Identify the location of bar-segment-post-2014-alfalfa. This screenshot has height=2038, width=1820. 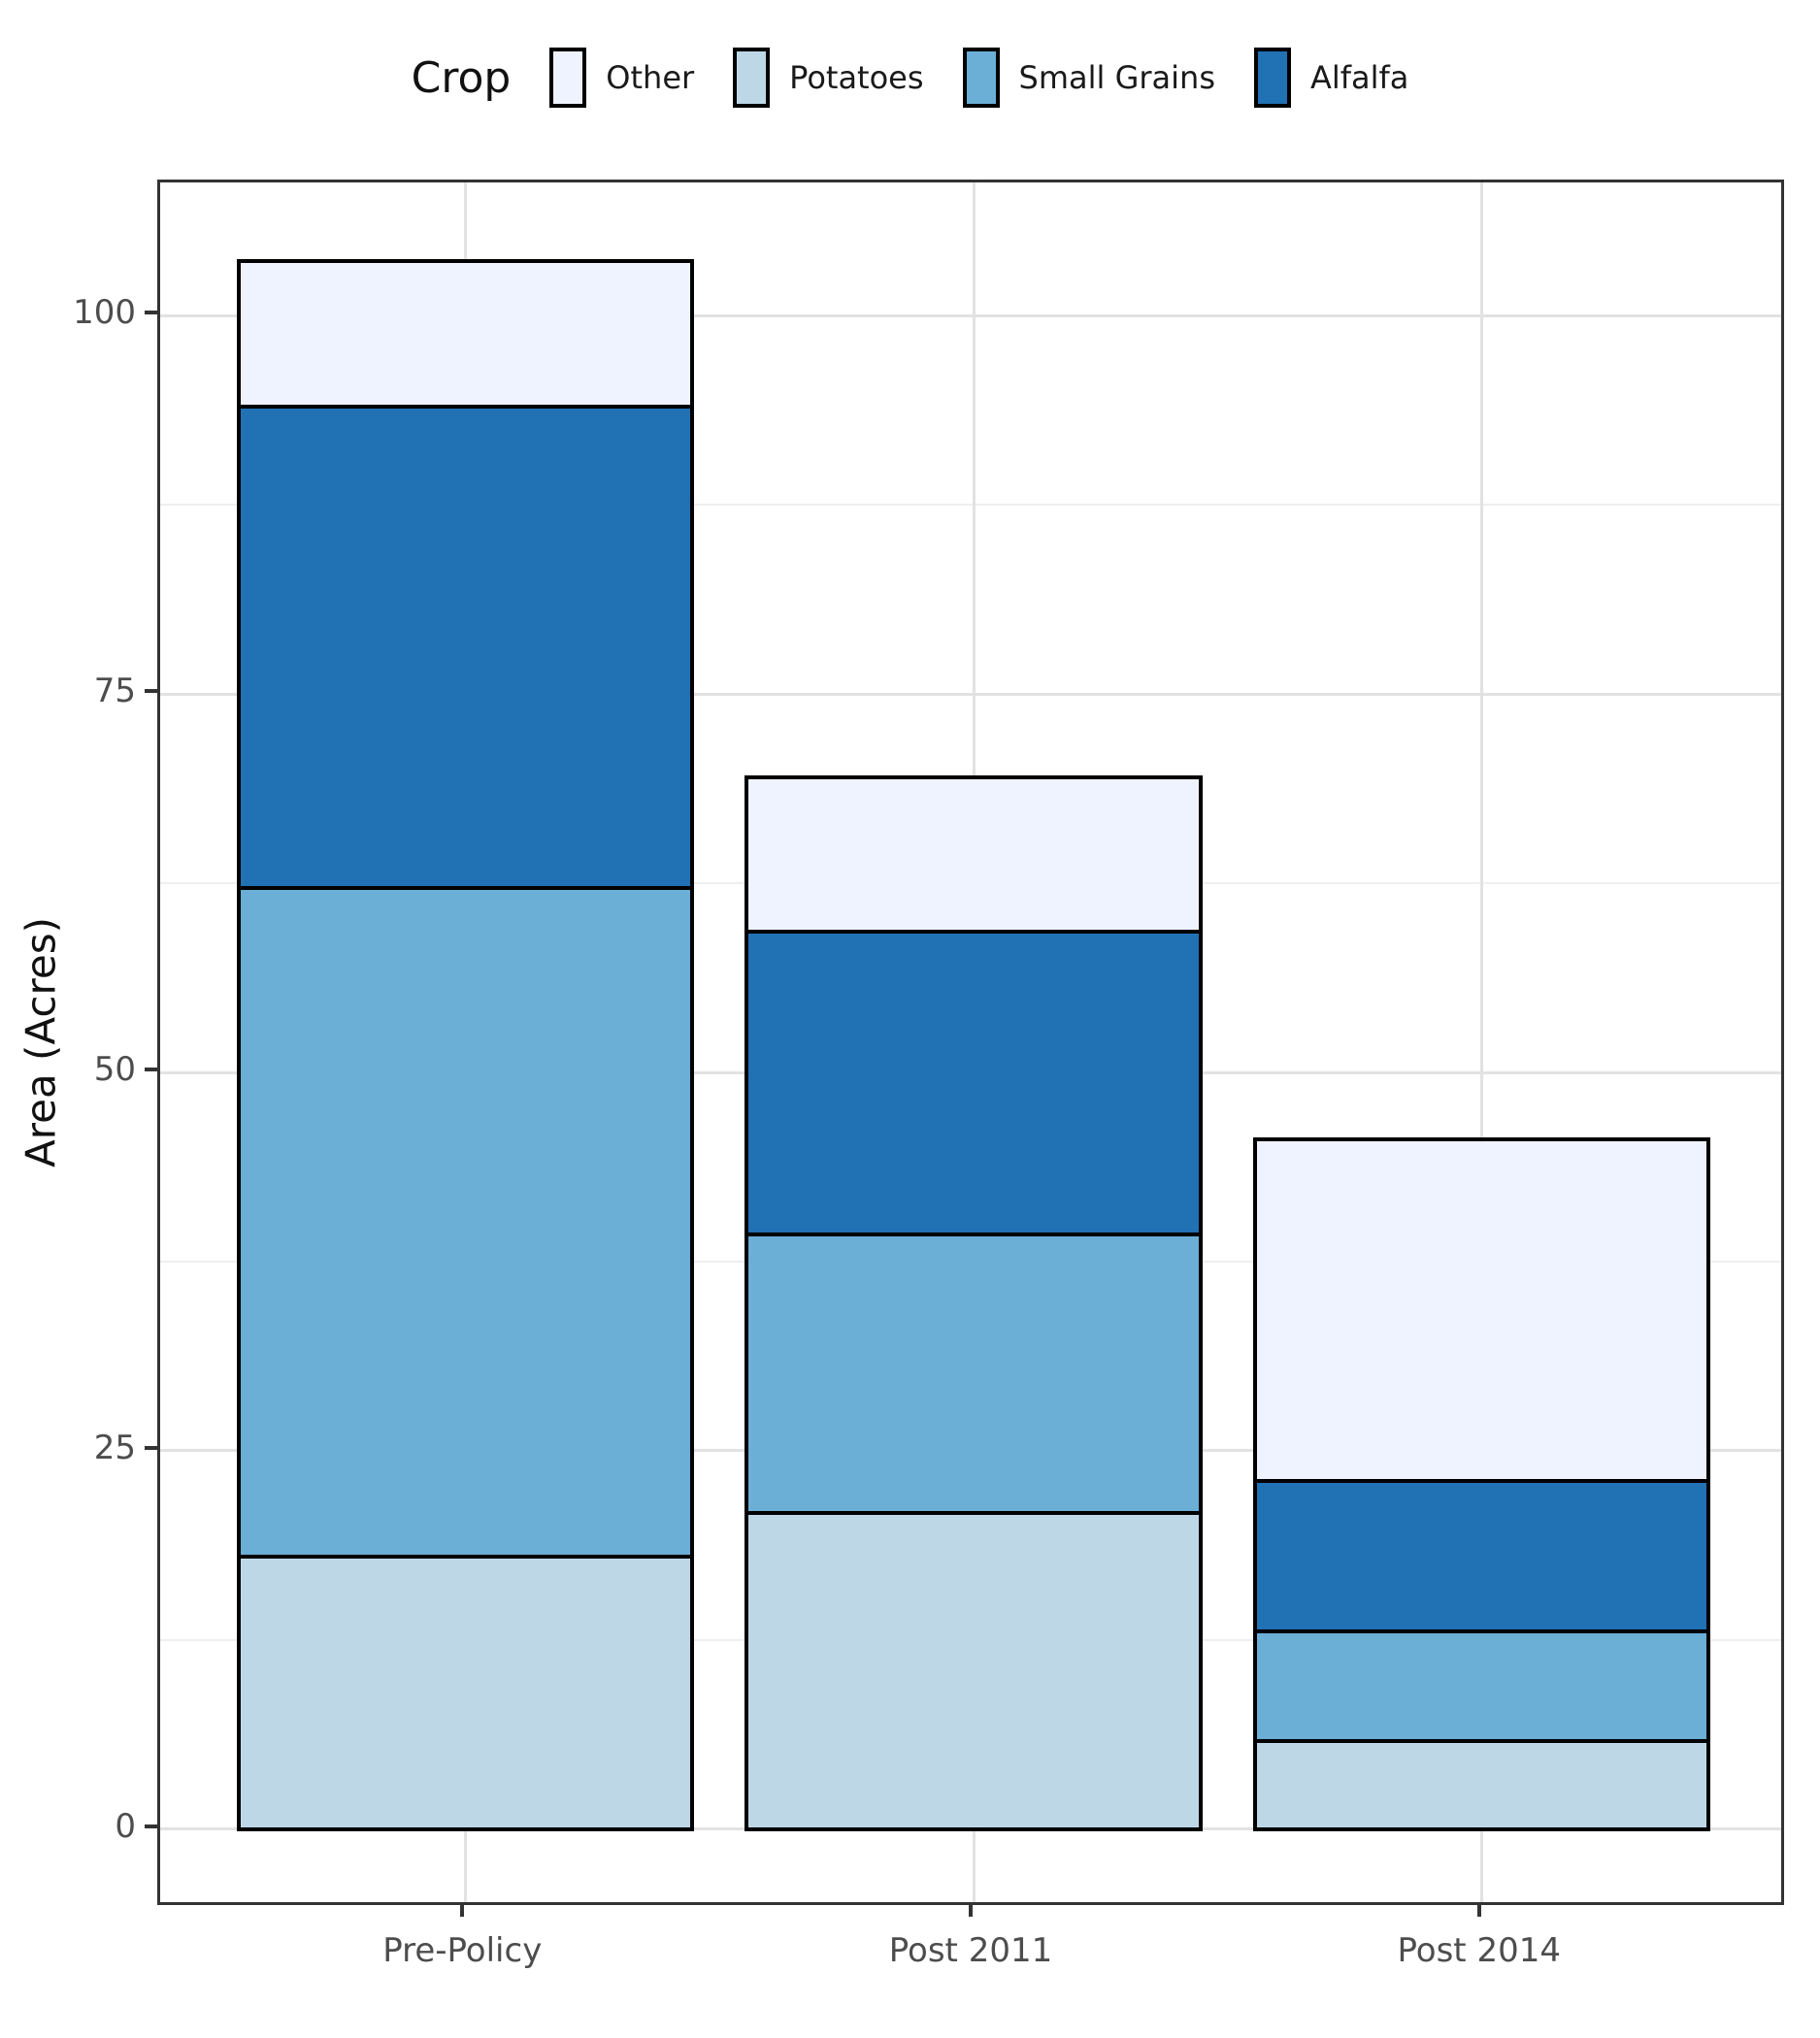
(1482, 1556).